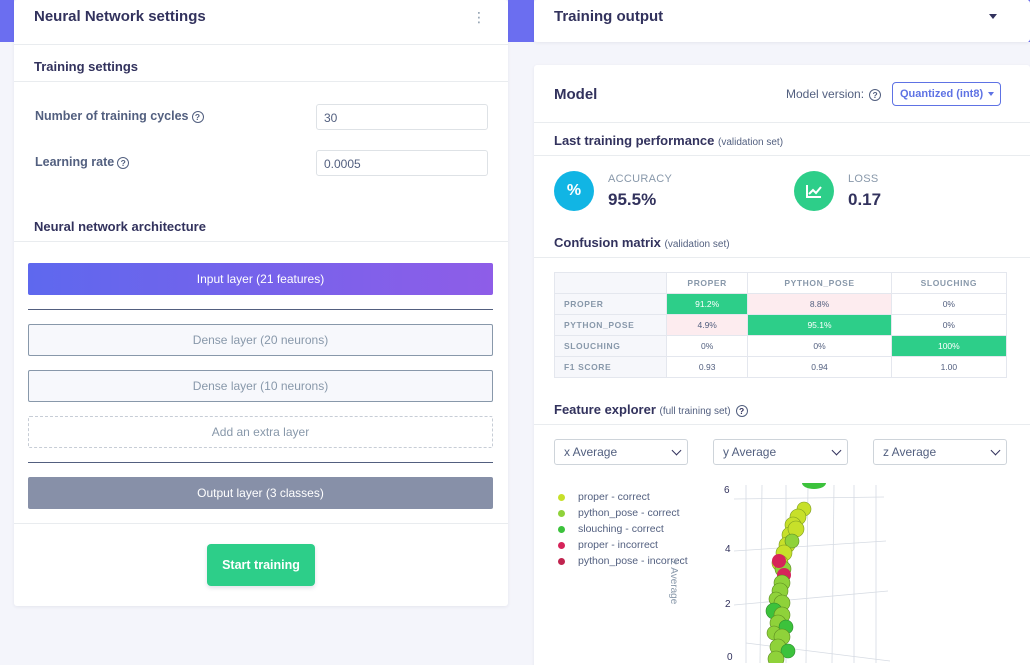  What do you see at coordinates (479, 17) in the screenshot?
I see `more-options-icon: ⋮` at bounding box center [479, 17].